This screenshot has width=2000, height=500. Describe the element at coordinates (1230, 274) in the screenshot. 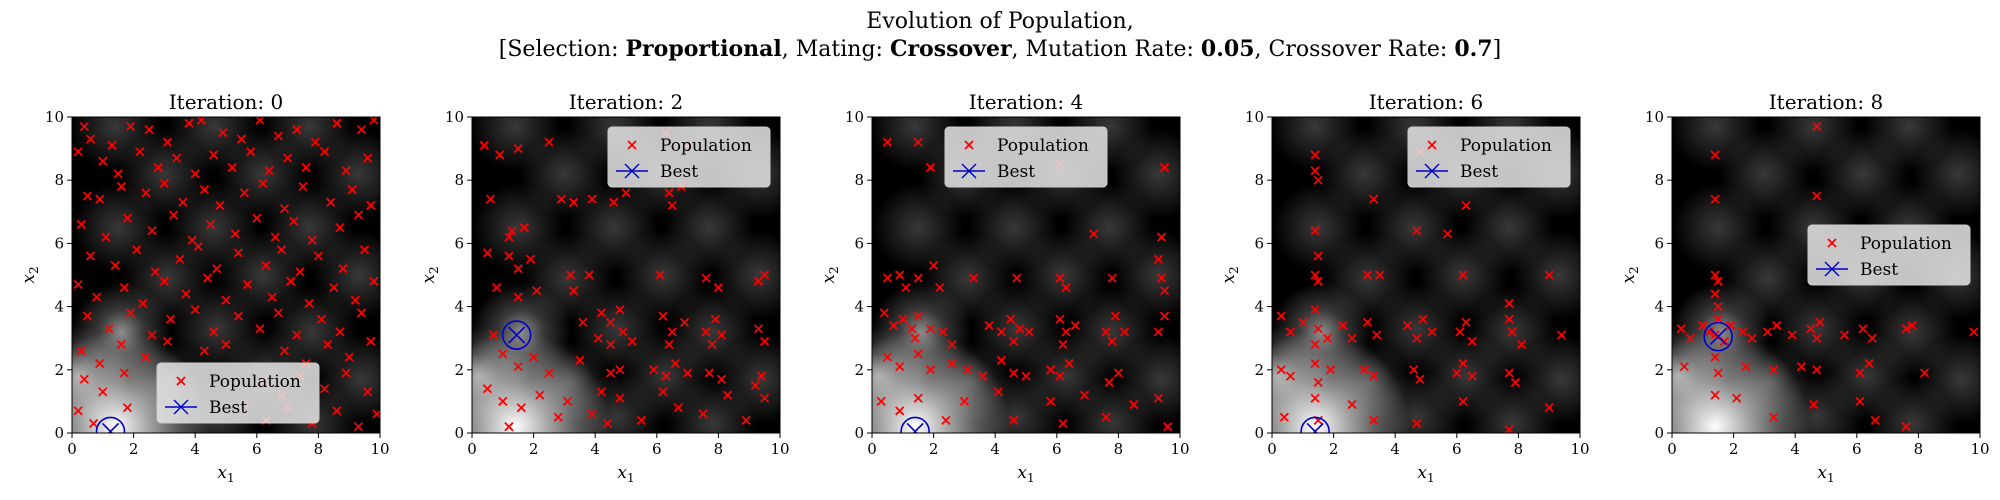

I see `y-axis-label: x2` at that location.